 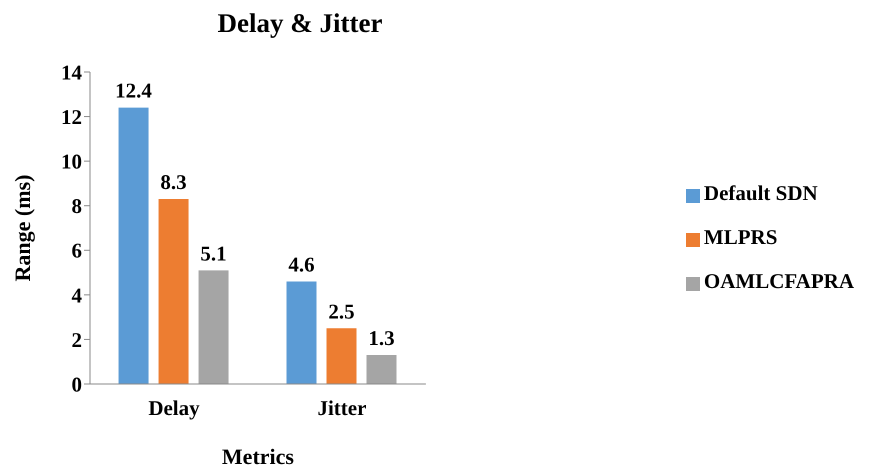 What do you see at coordinates (133, 90) in the screenshot?
I see `data-label: 12.4` at bounding box center [133, 90].